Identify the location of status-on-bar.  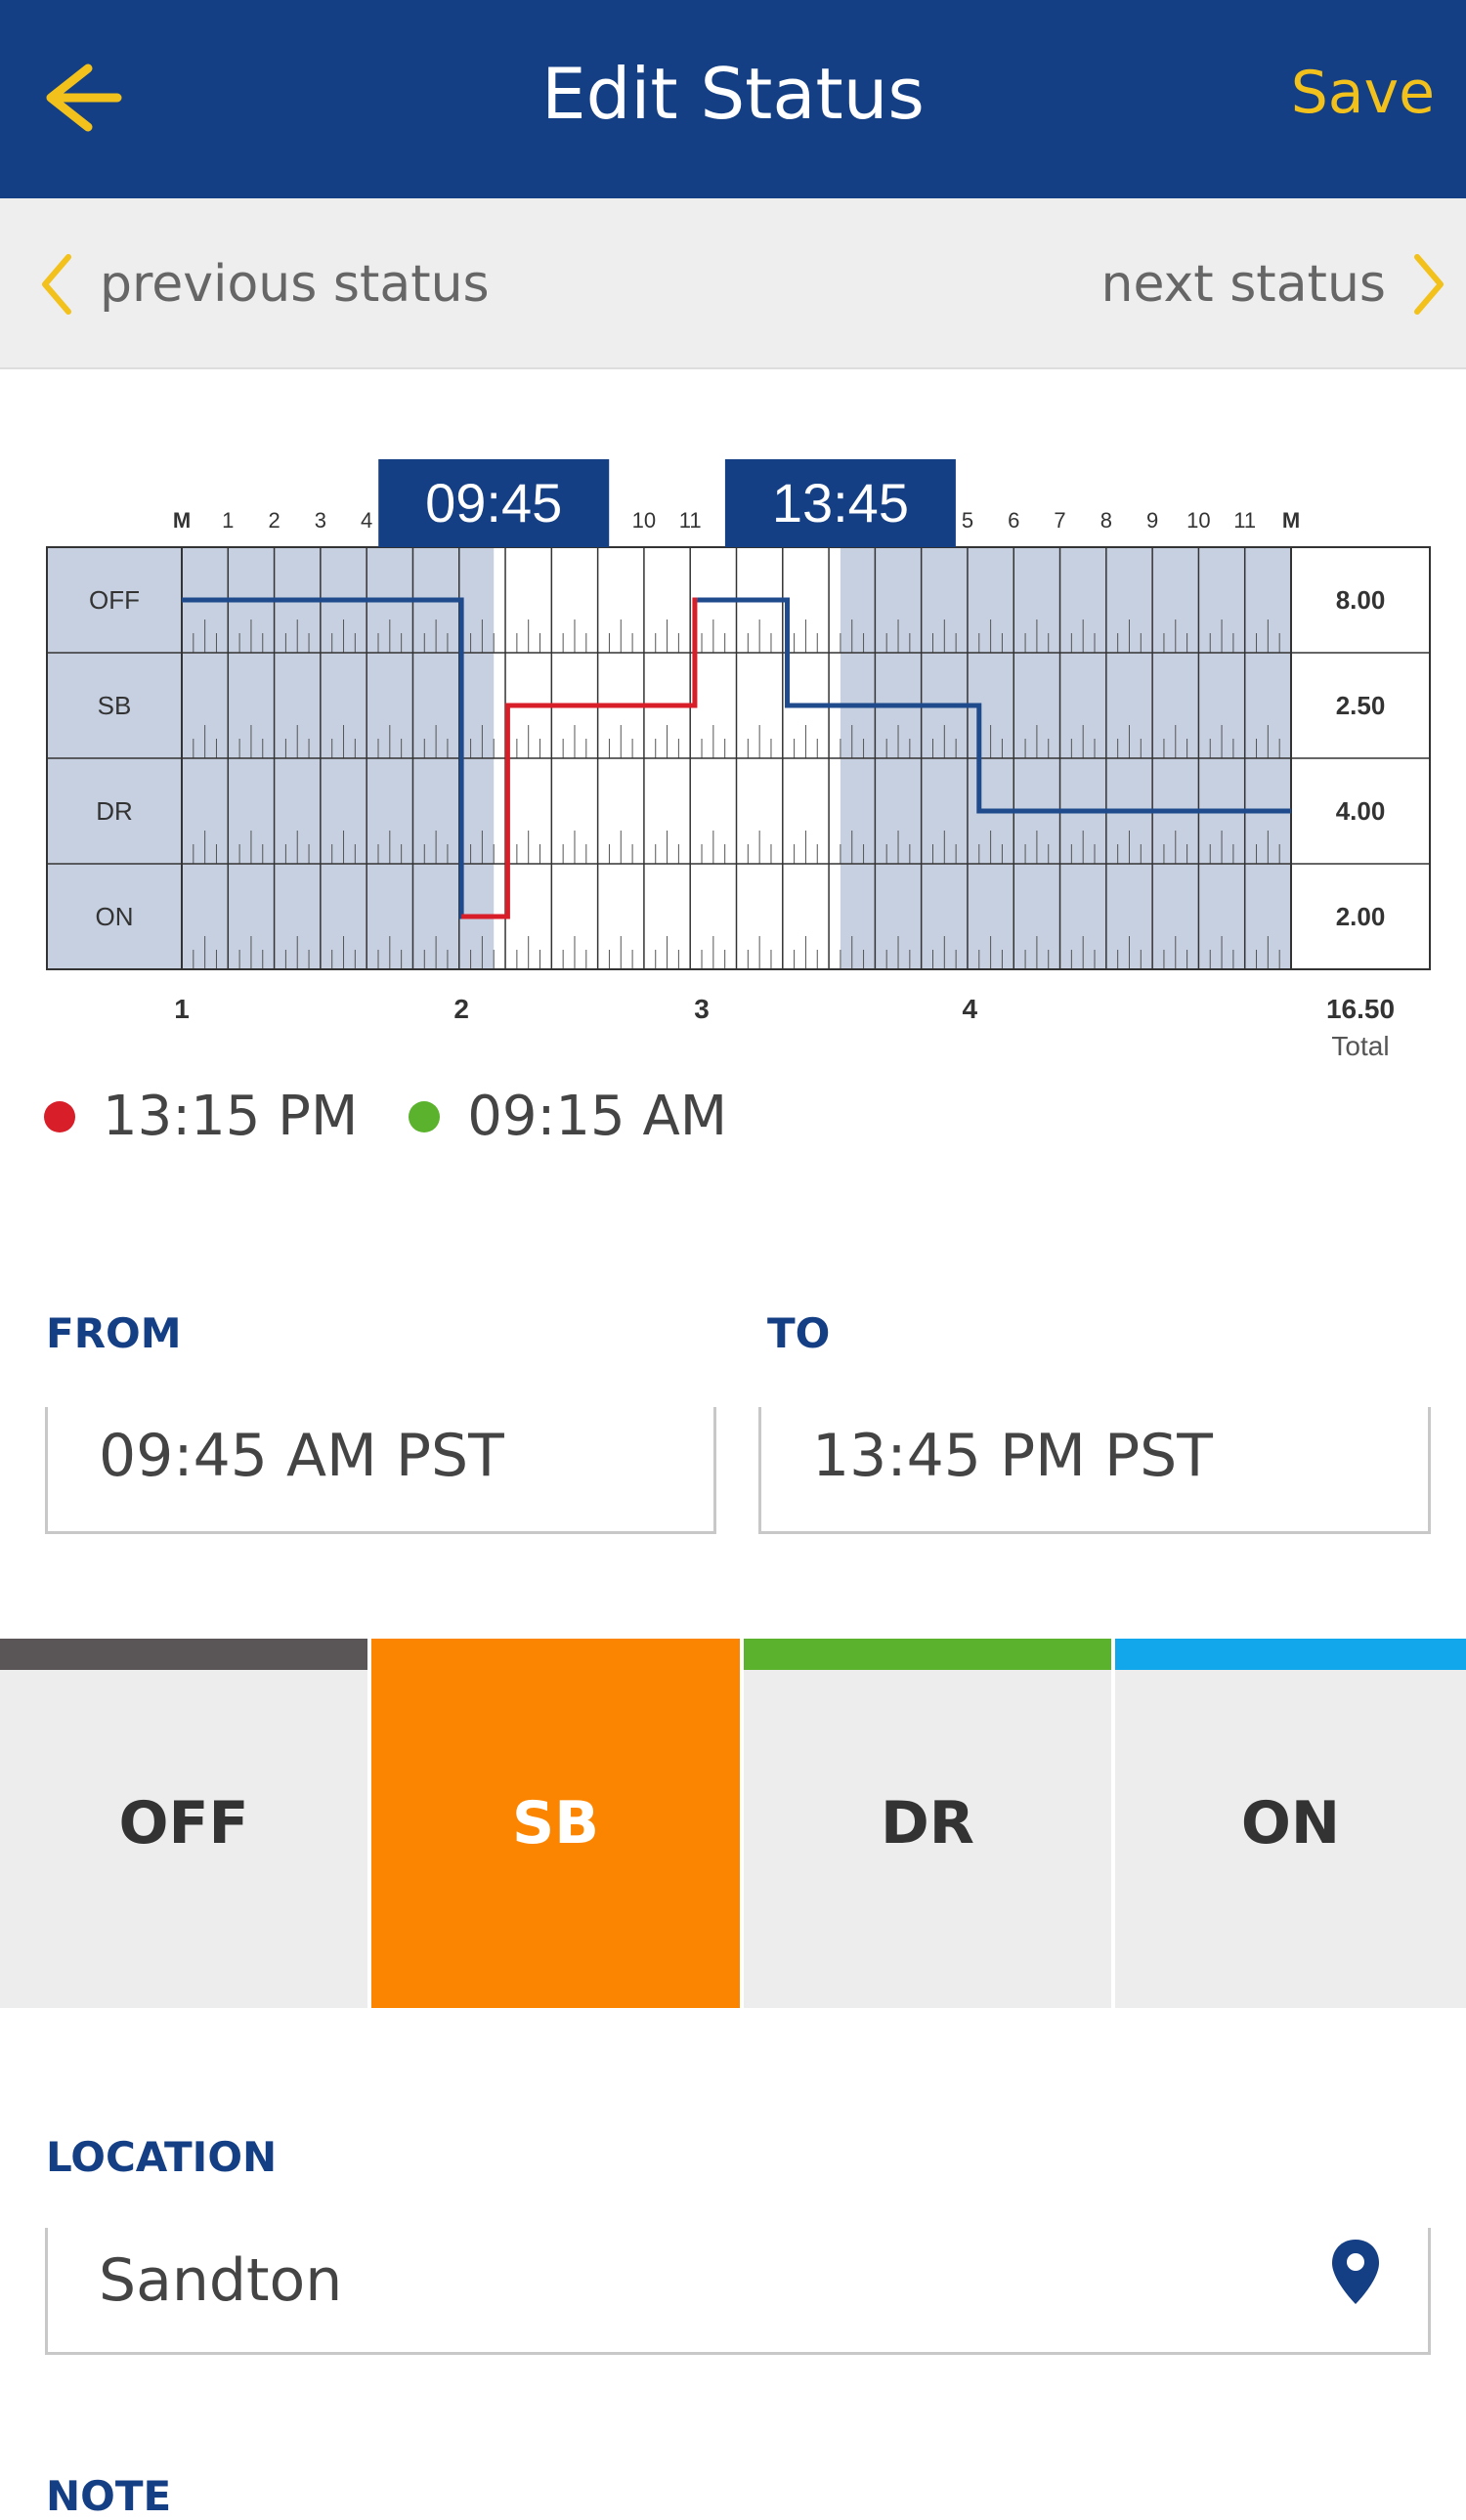
(1290, 1654).